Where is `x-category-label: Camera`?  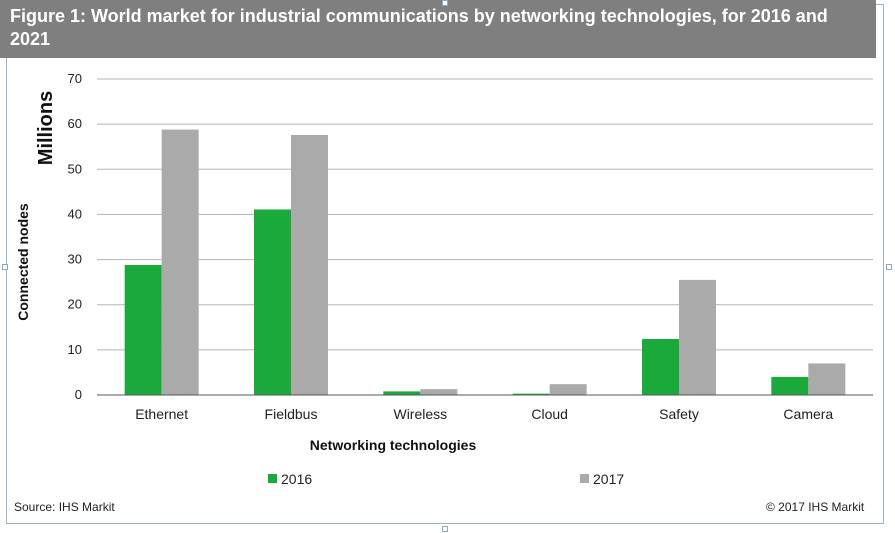 x-category-label: Camera is located at coordinates (808, 414).